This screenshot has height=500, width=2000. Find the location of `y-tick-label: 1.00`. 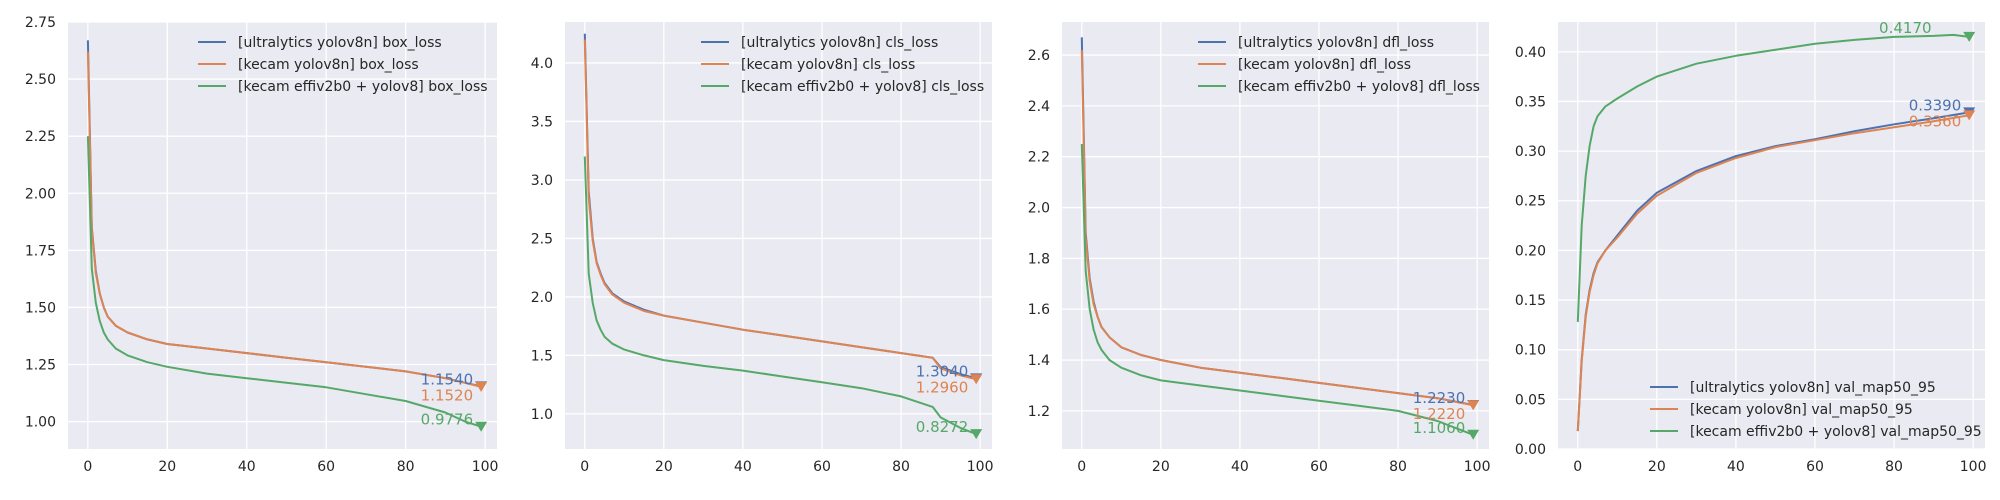

y-tick-label: 1.00 is located at coordinates (40, 423).